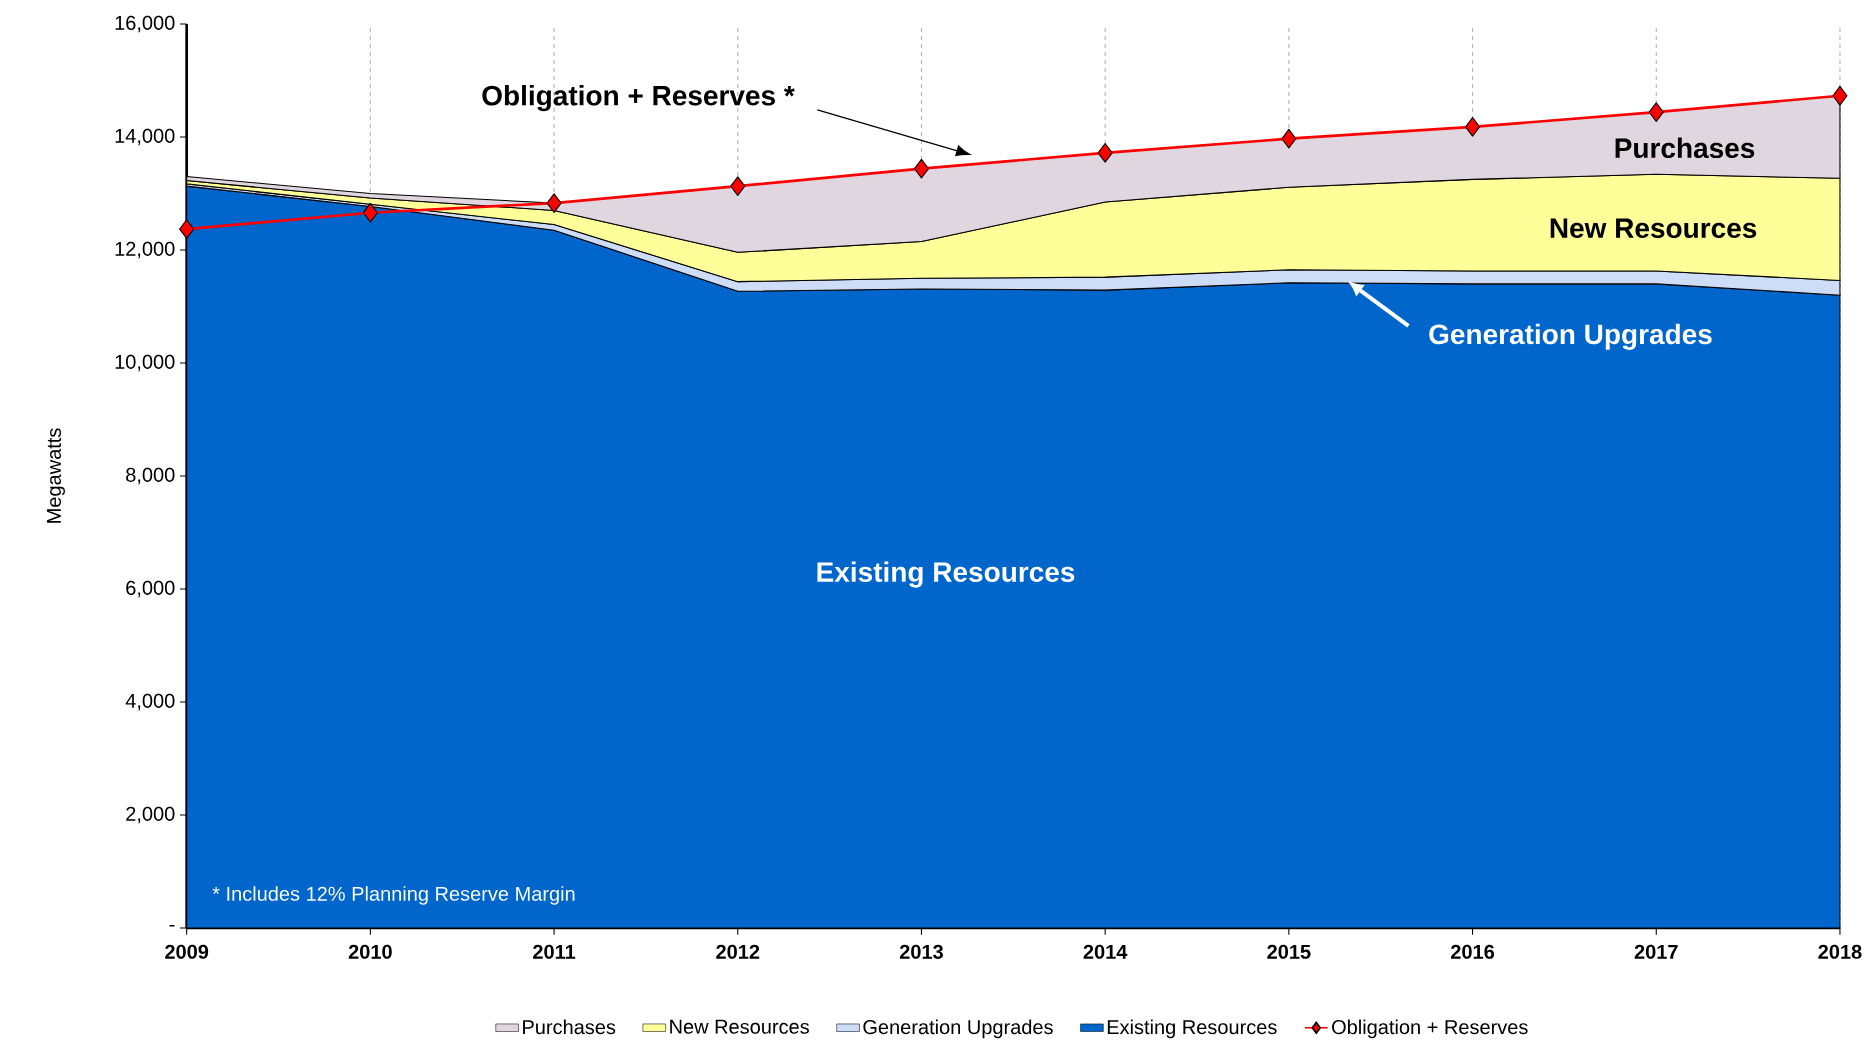 The width and height of the screenshot is (1872, 1045). I want to click on y-tick-label: 8,000, so click(150, 476).